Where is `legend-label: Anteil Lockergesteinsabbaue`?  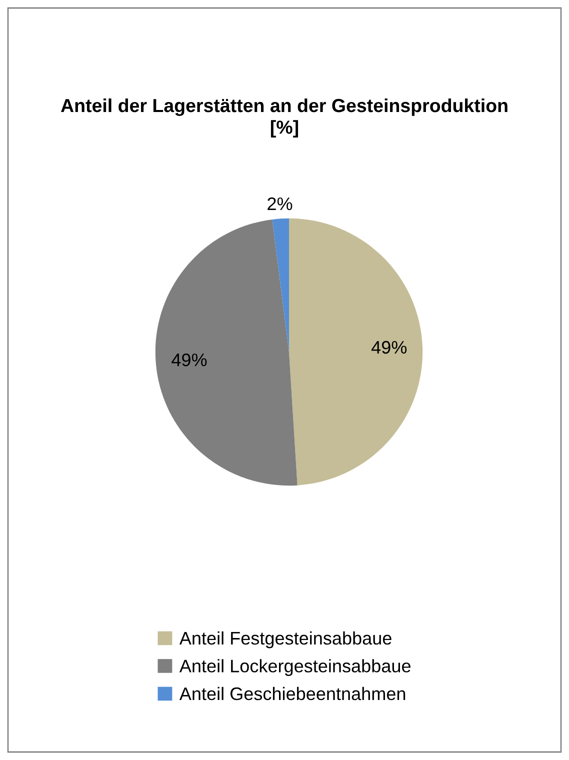 legend-label: Anteil Lockergesteinsabbaue is located at coordinates (294, 667).